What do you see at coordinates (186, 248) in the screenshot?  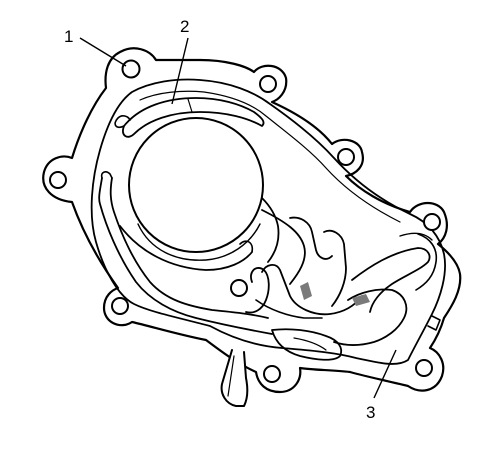 I see `lower-arc-passage` at bounding box center [186, 248].